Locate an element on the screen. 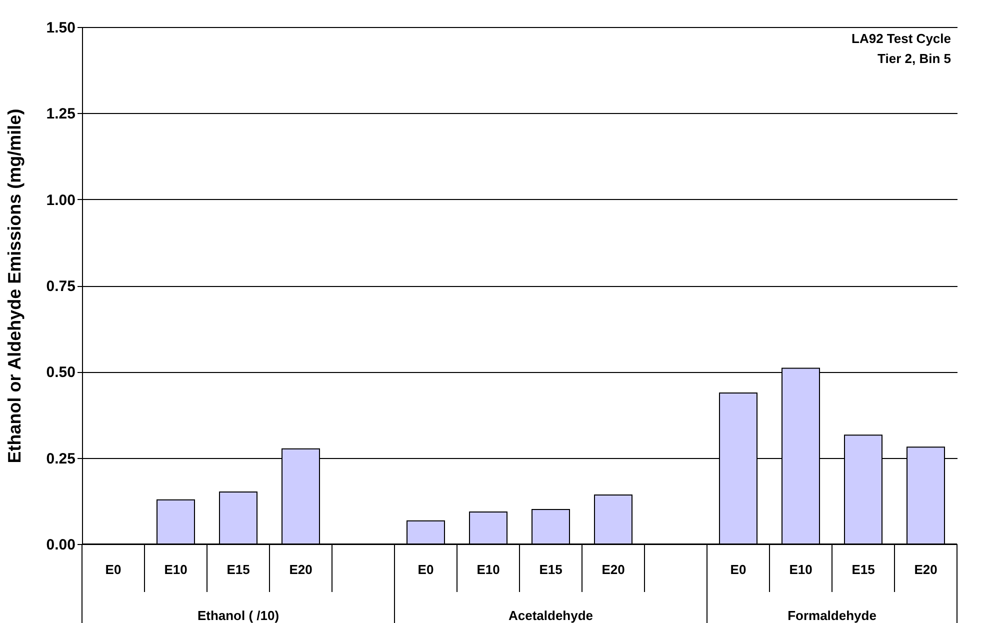 The image size is (994, 623). text: Acetaldehyde is located at coordinates (551, 615).